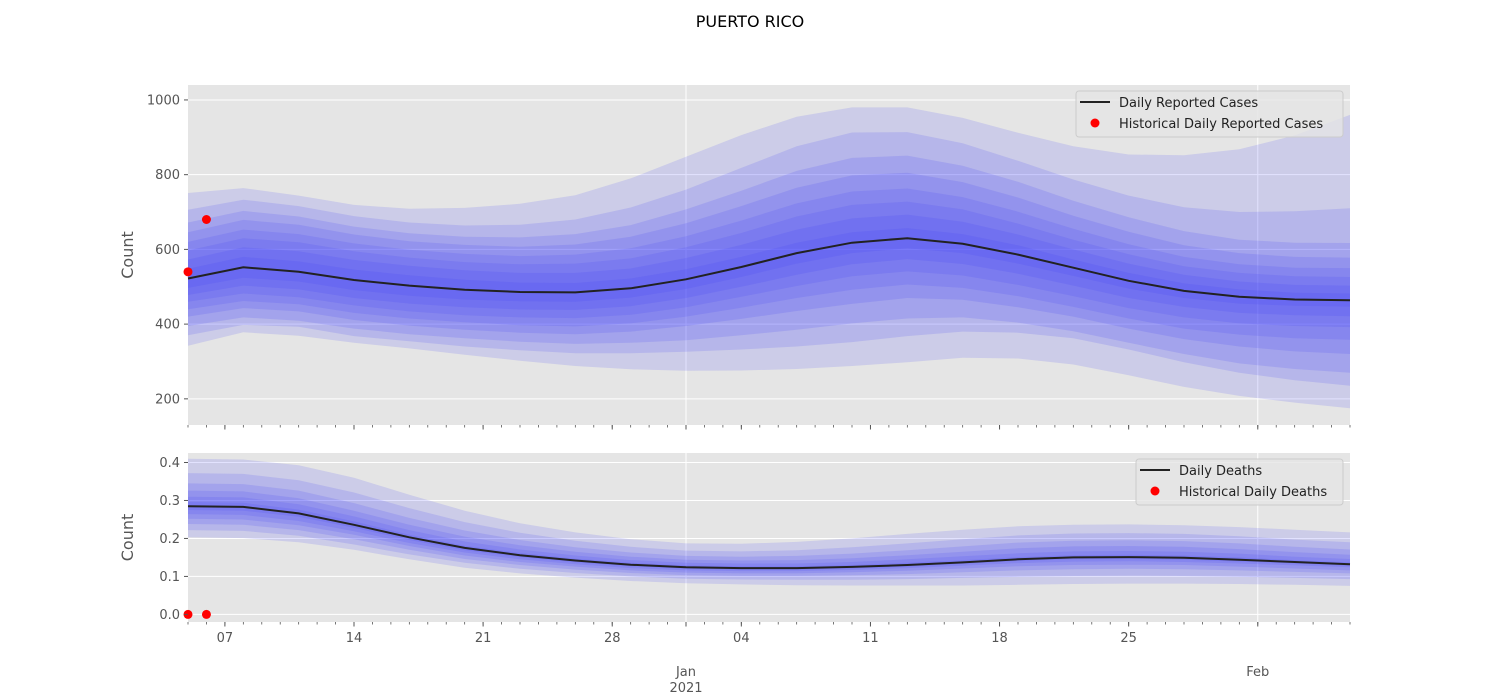 This screenshot has height=700, width=1500. I want to click on series-line-cases, so click(769, 269).